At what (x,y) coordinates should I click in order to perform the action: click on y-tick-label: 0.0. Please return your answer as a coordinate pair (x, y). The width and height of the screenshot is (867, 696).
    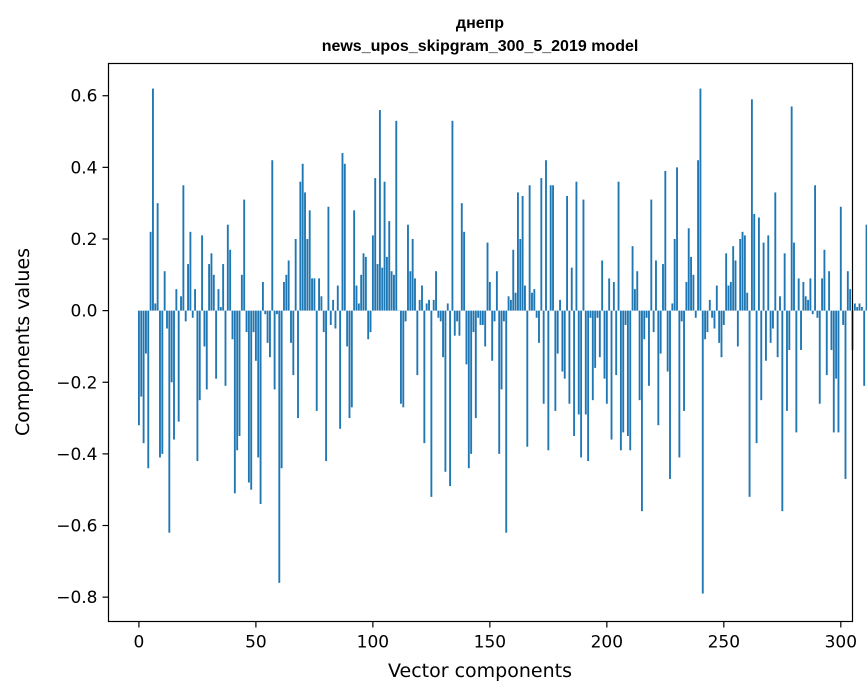
    Looking at the image, I should click on (83, 312).